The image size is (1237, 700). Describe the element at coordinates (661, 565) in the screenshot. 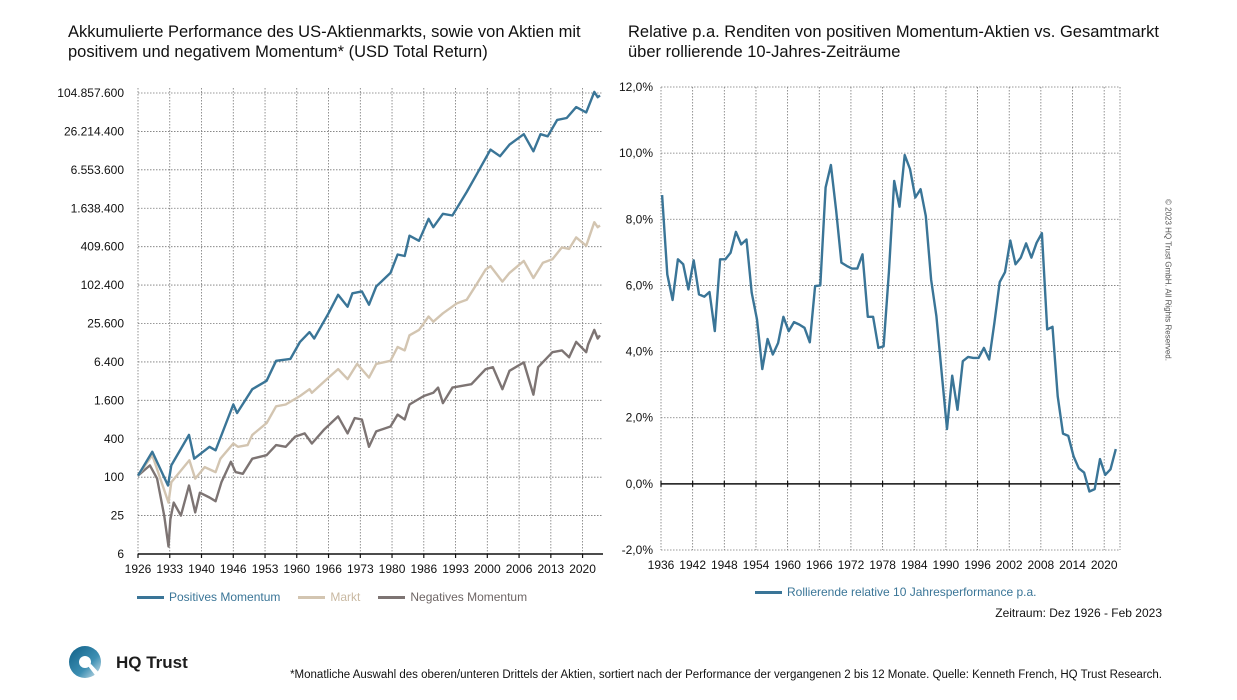

I see `x-tick-label: 1936` at that location.